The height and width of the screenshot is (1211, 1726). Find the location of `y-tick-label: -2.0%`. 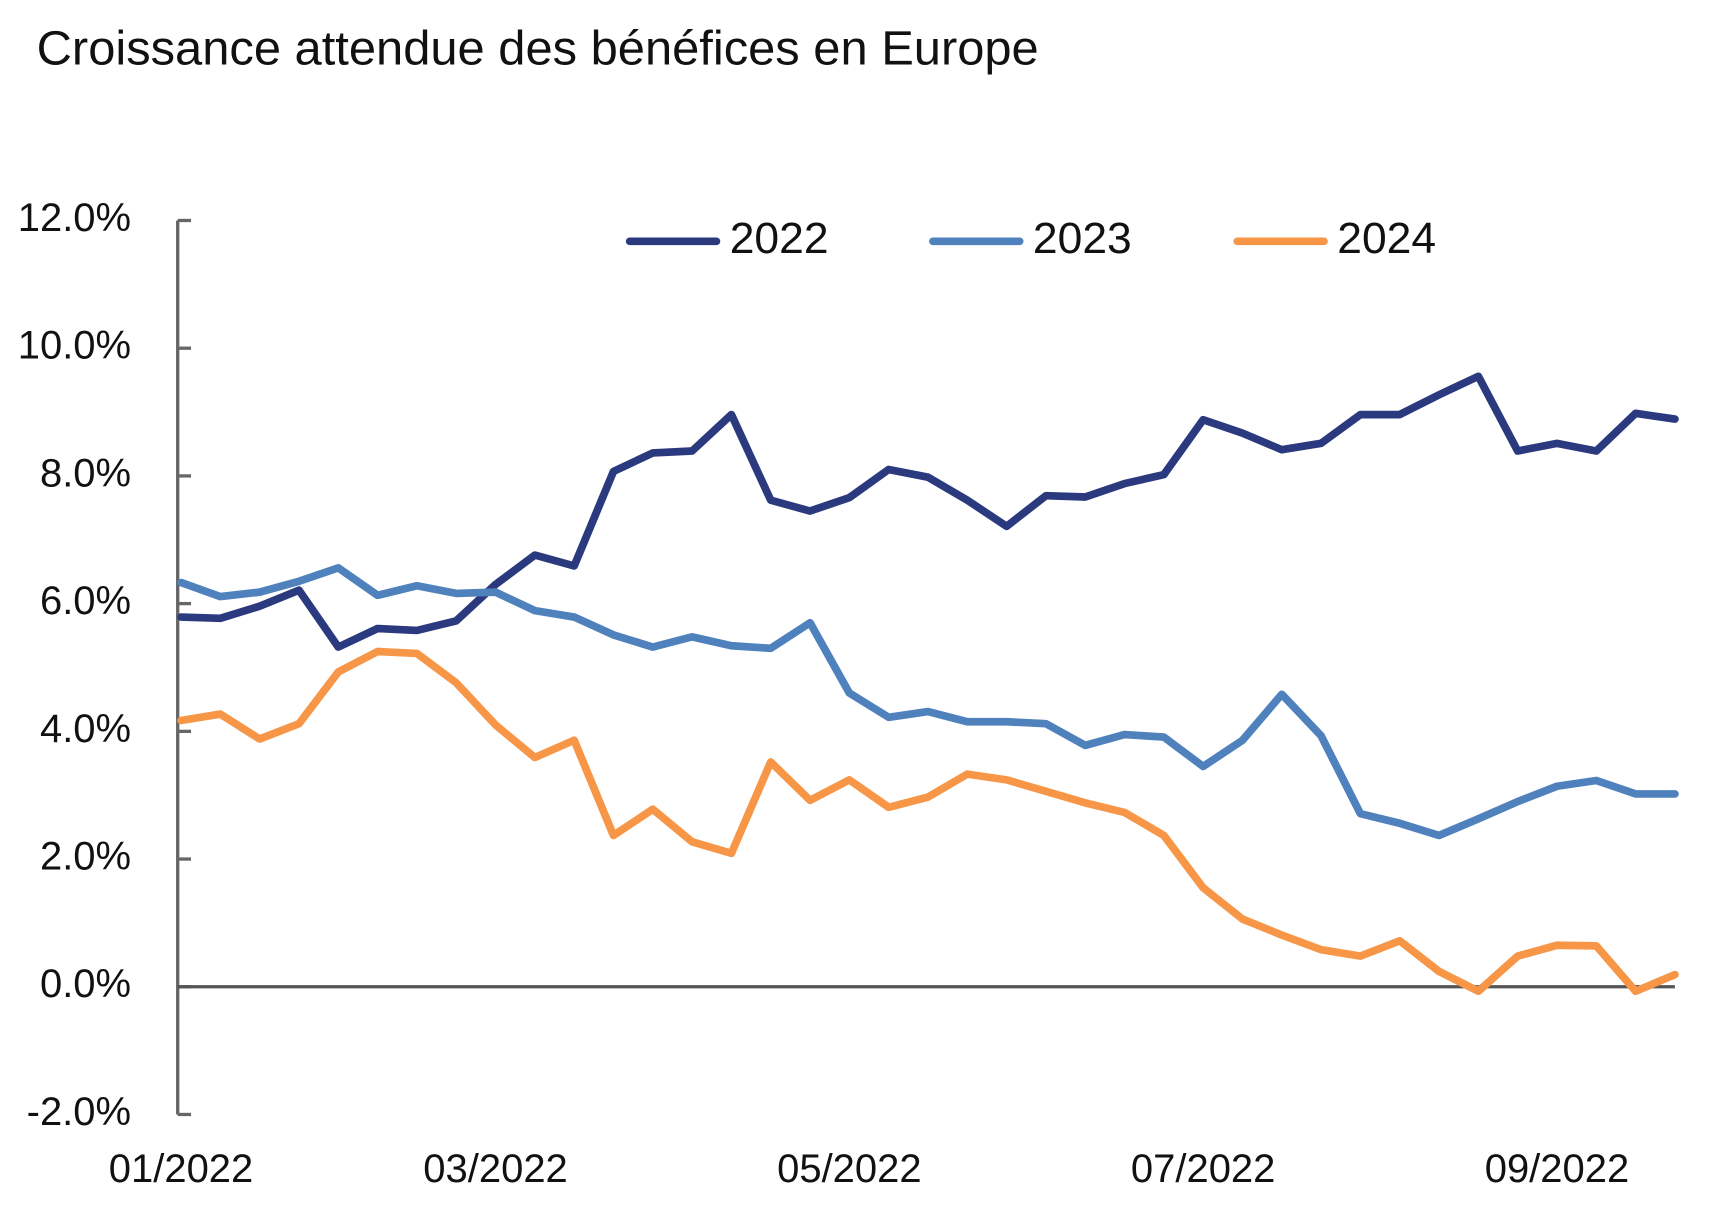

y-tick-label: -2.0% is located at coordinates (79, 1112).